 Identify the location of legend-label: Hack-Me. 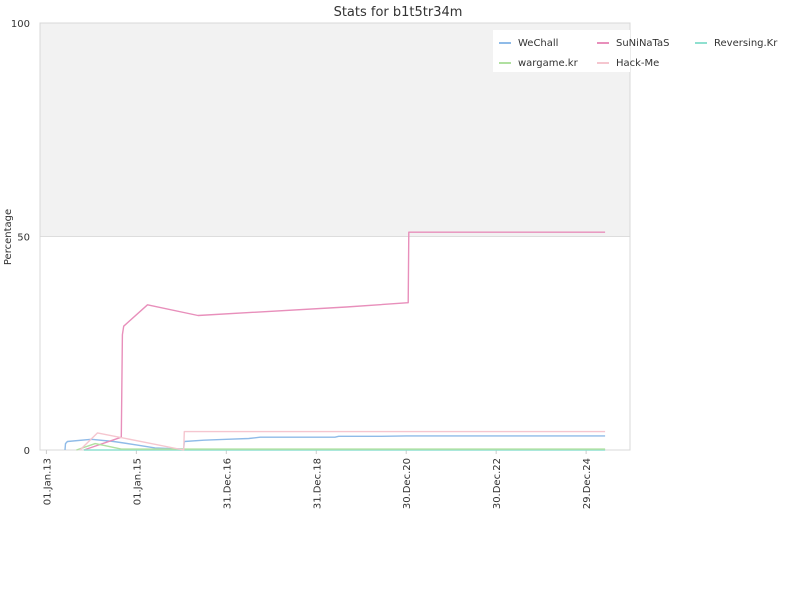
(637, 63).